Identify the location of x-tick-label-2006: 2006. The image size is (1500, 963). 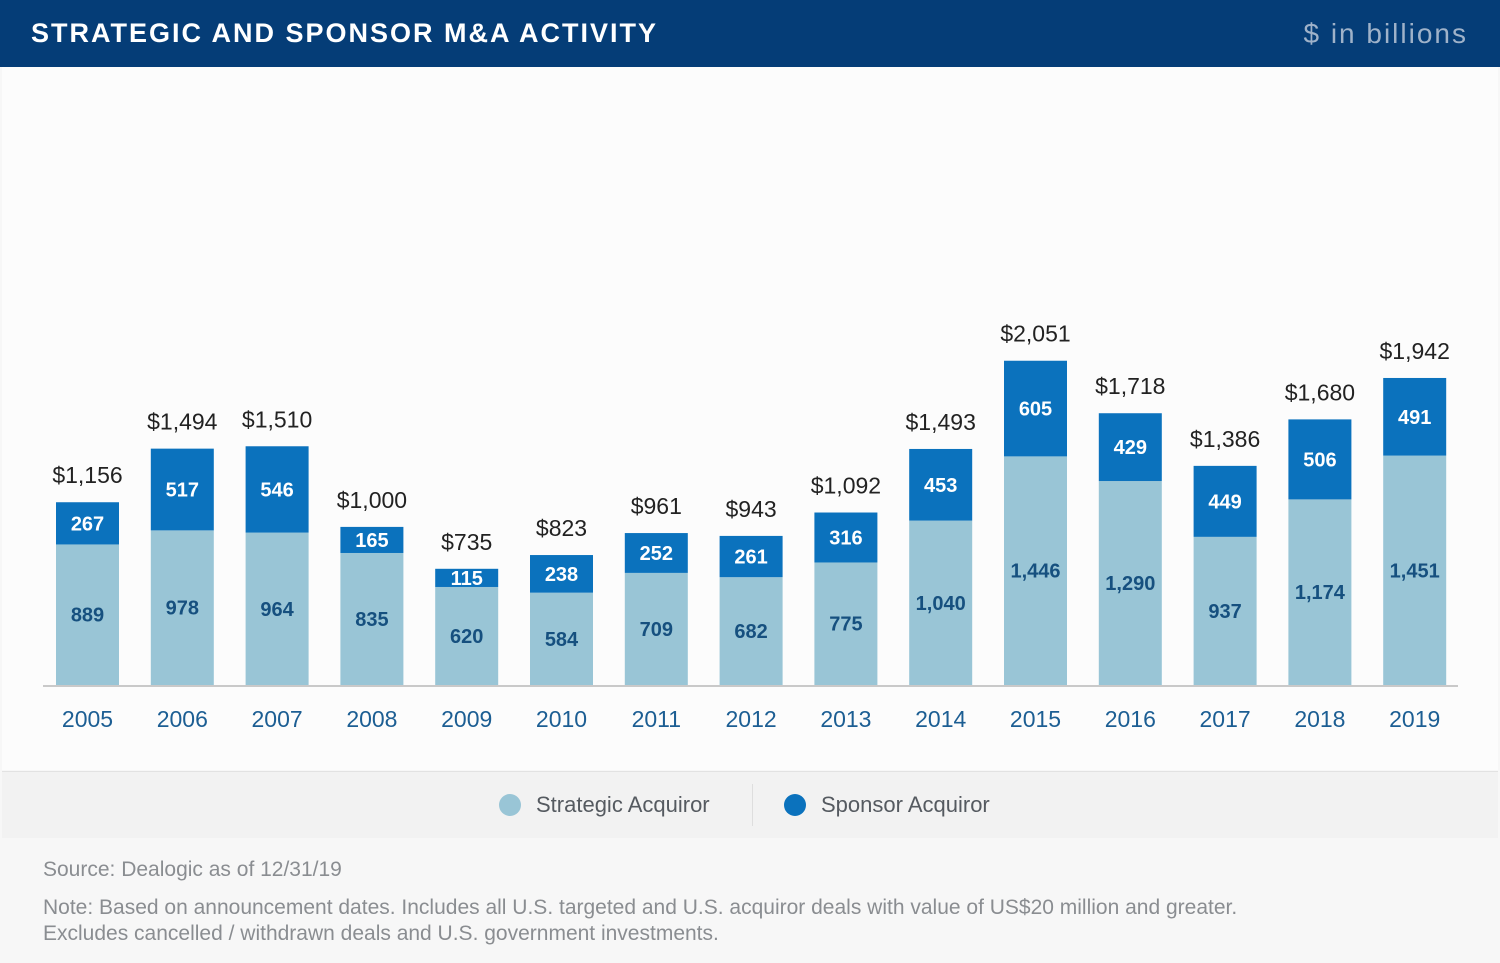
(182, 719).